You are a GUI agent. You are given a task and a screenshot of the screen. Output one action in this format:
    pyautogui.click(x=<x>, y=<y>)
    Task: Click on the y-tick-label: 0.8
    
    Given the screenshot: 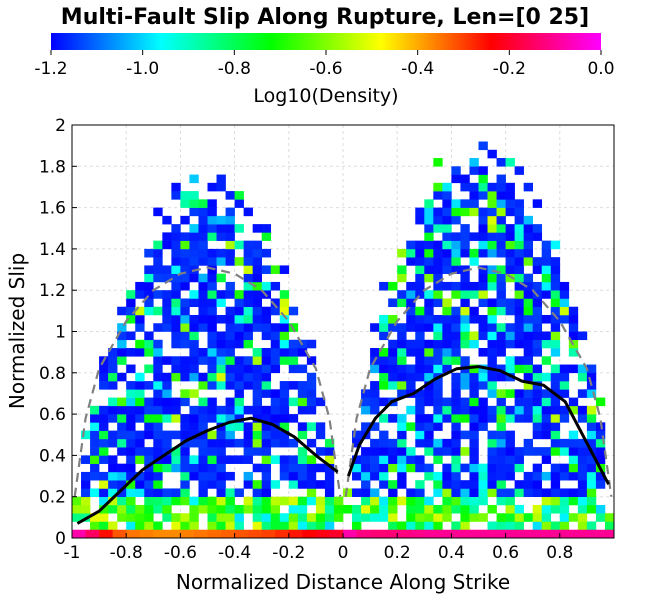 What is the action you would take?
    pyautogui.click(x=52, y=374)
    